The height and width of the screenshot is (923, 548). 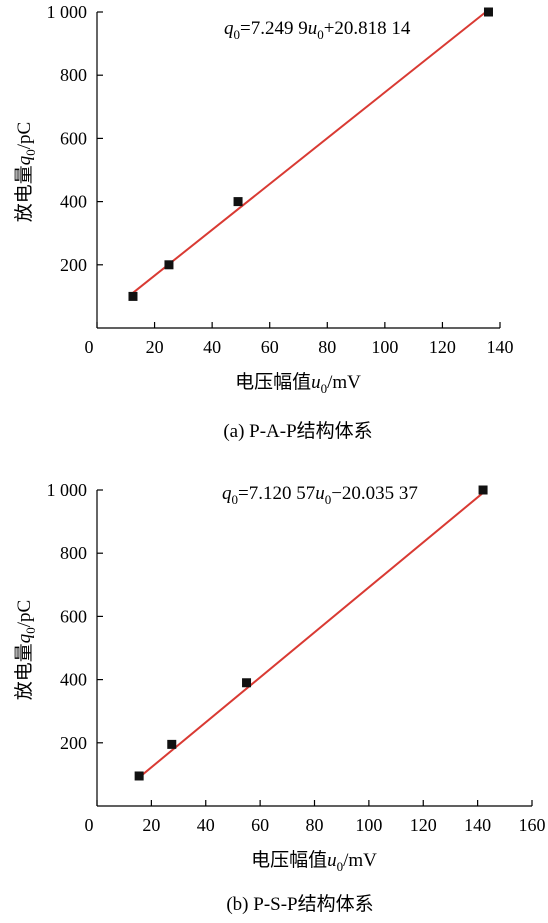 What do you see at coordinates (317, 30) in the screenshot?
I see `fit-equation: q0=7.249 9u0+20.818 14` at bounding box center [317, 30].